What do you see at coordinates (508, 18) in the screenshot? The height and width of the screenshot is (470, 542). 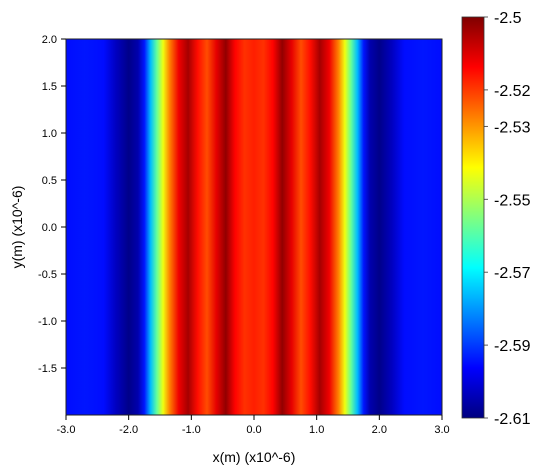 I see `colorbar-tick-label: -2.5` at bounding box center [508, 18].